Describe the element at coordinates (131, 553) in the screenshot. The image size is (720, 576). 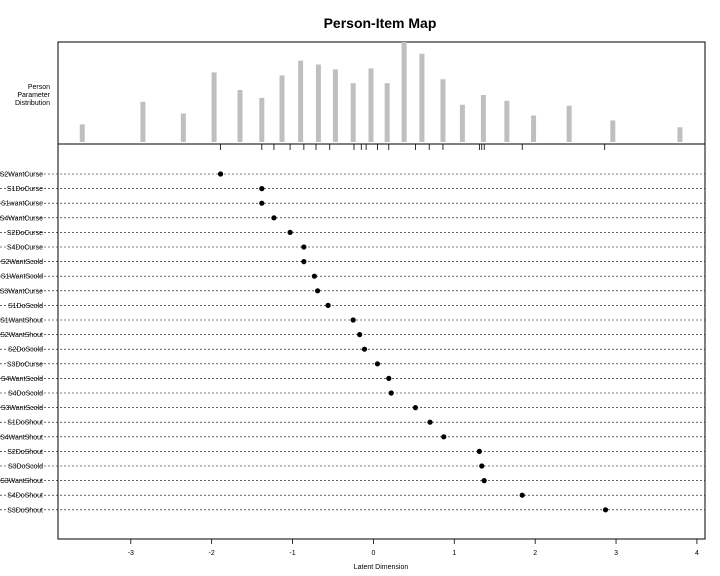
I see `x-tick-label: -3` at that location.